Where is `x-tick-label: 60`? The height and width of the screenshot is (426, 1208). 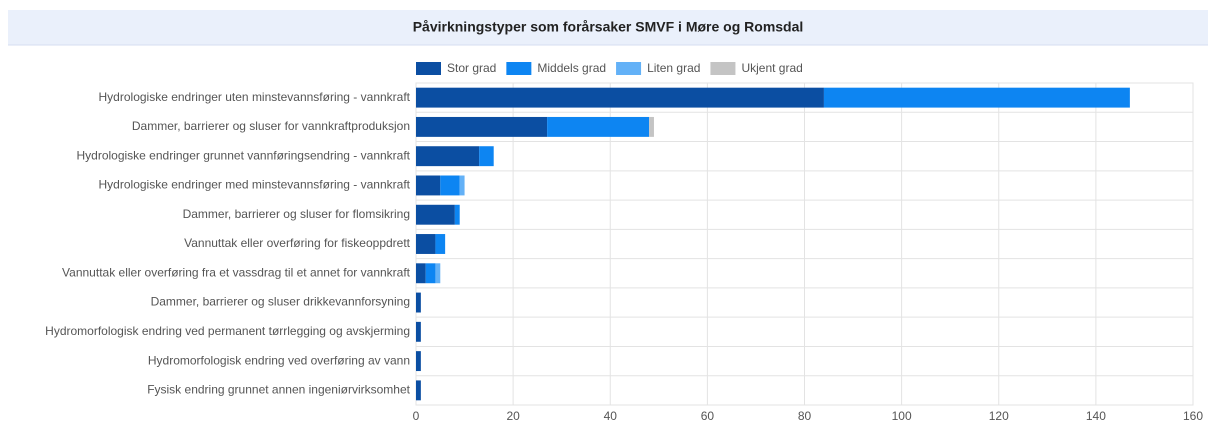 x-tick-label: 60 is located at coordinates (708, 415).